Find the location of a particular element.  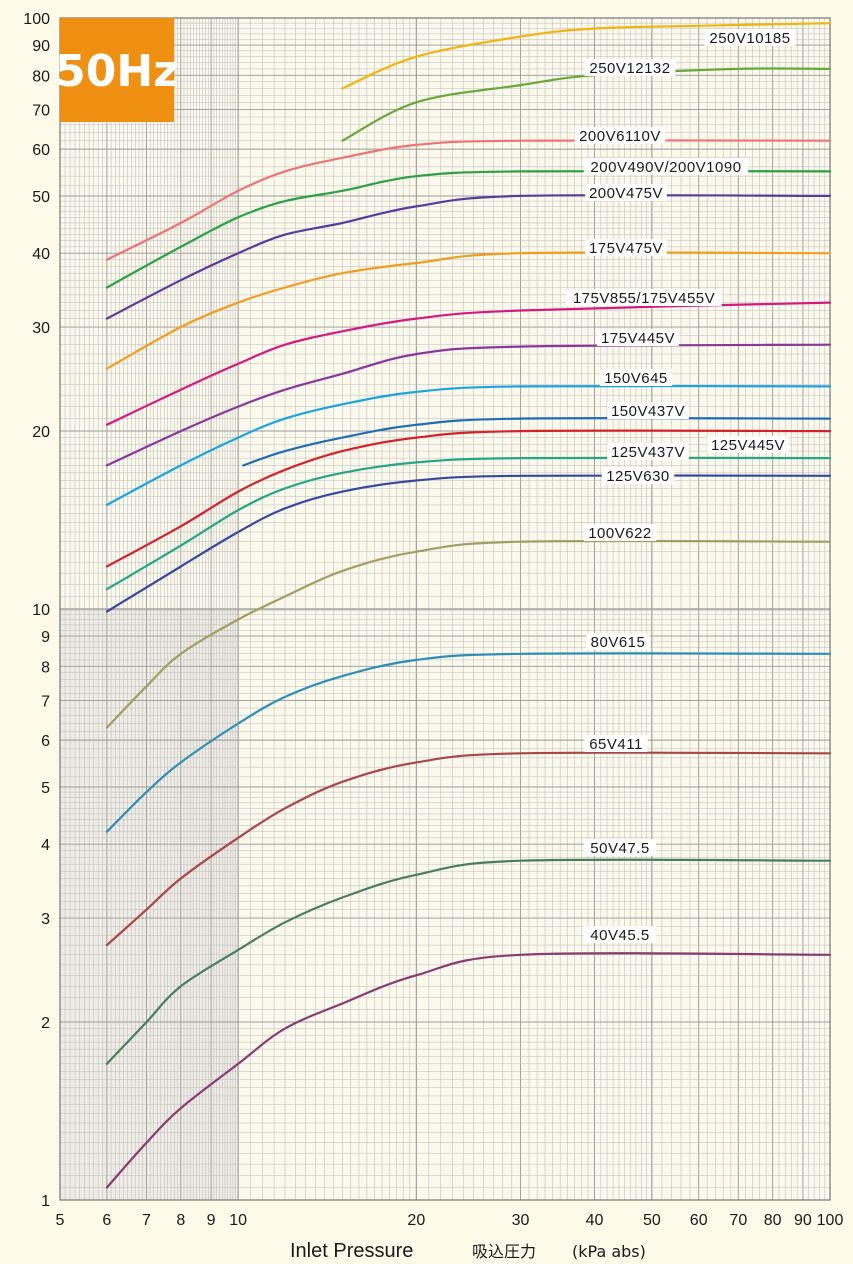

badge: 50Hz is located at coordinates (117, 70).